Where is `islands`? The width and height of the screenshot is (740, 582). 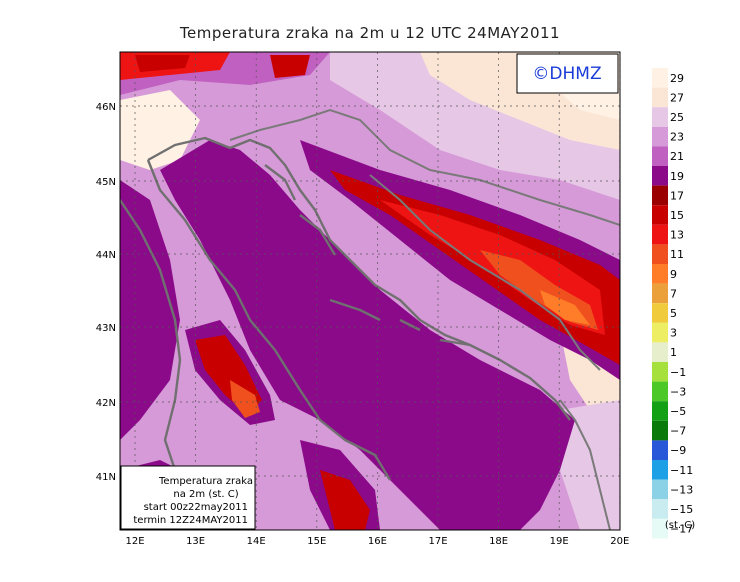 islands is located at coordinates (367, 255).